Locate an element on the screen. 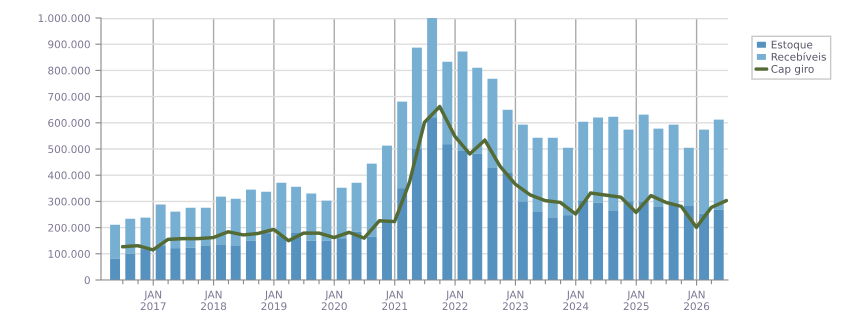 This screenshot has height=313, width=851. x-tick-label: JAN 2024 is located at coordinates (575, 300).